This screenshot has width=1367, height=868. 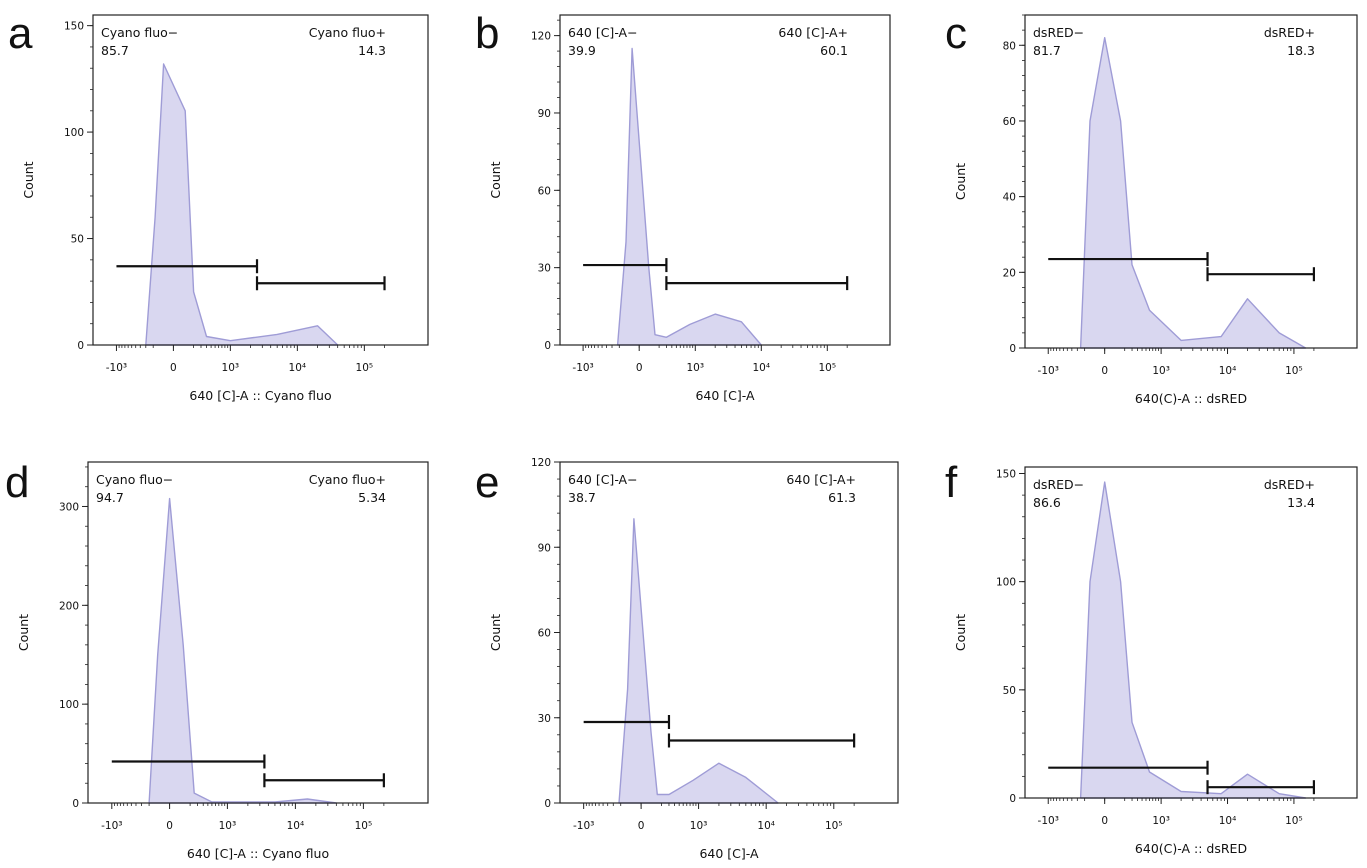 I want to click on gate-positive: dsRED+ 13.4, so click(x=1260, y=636).